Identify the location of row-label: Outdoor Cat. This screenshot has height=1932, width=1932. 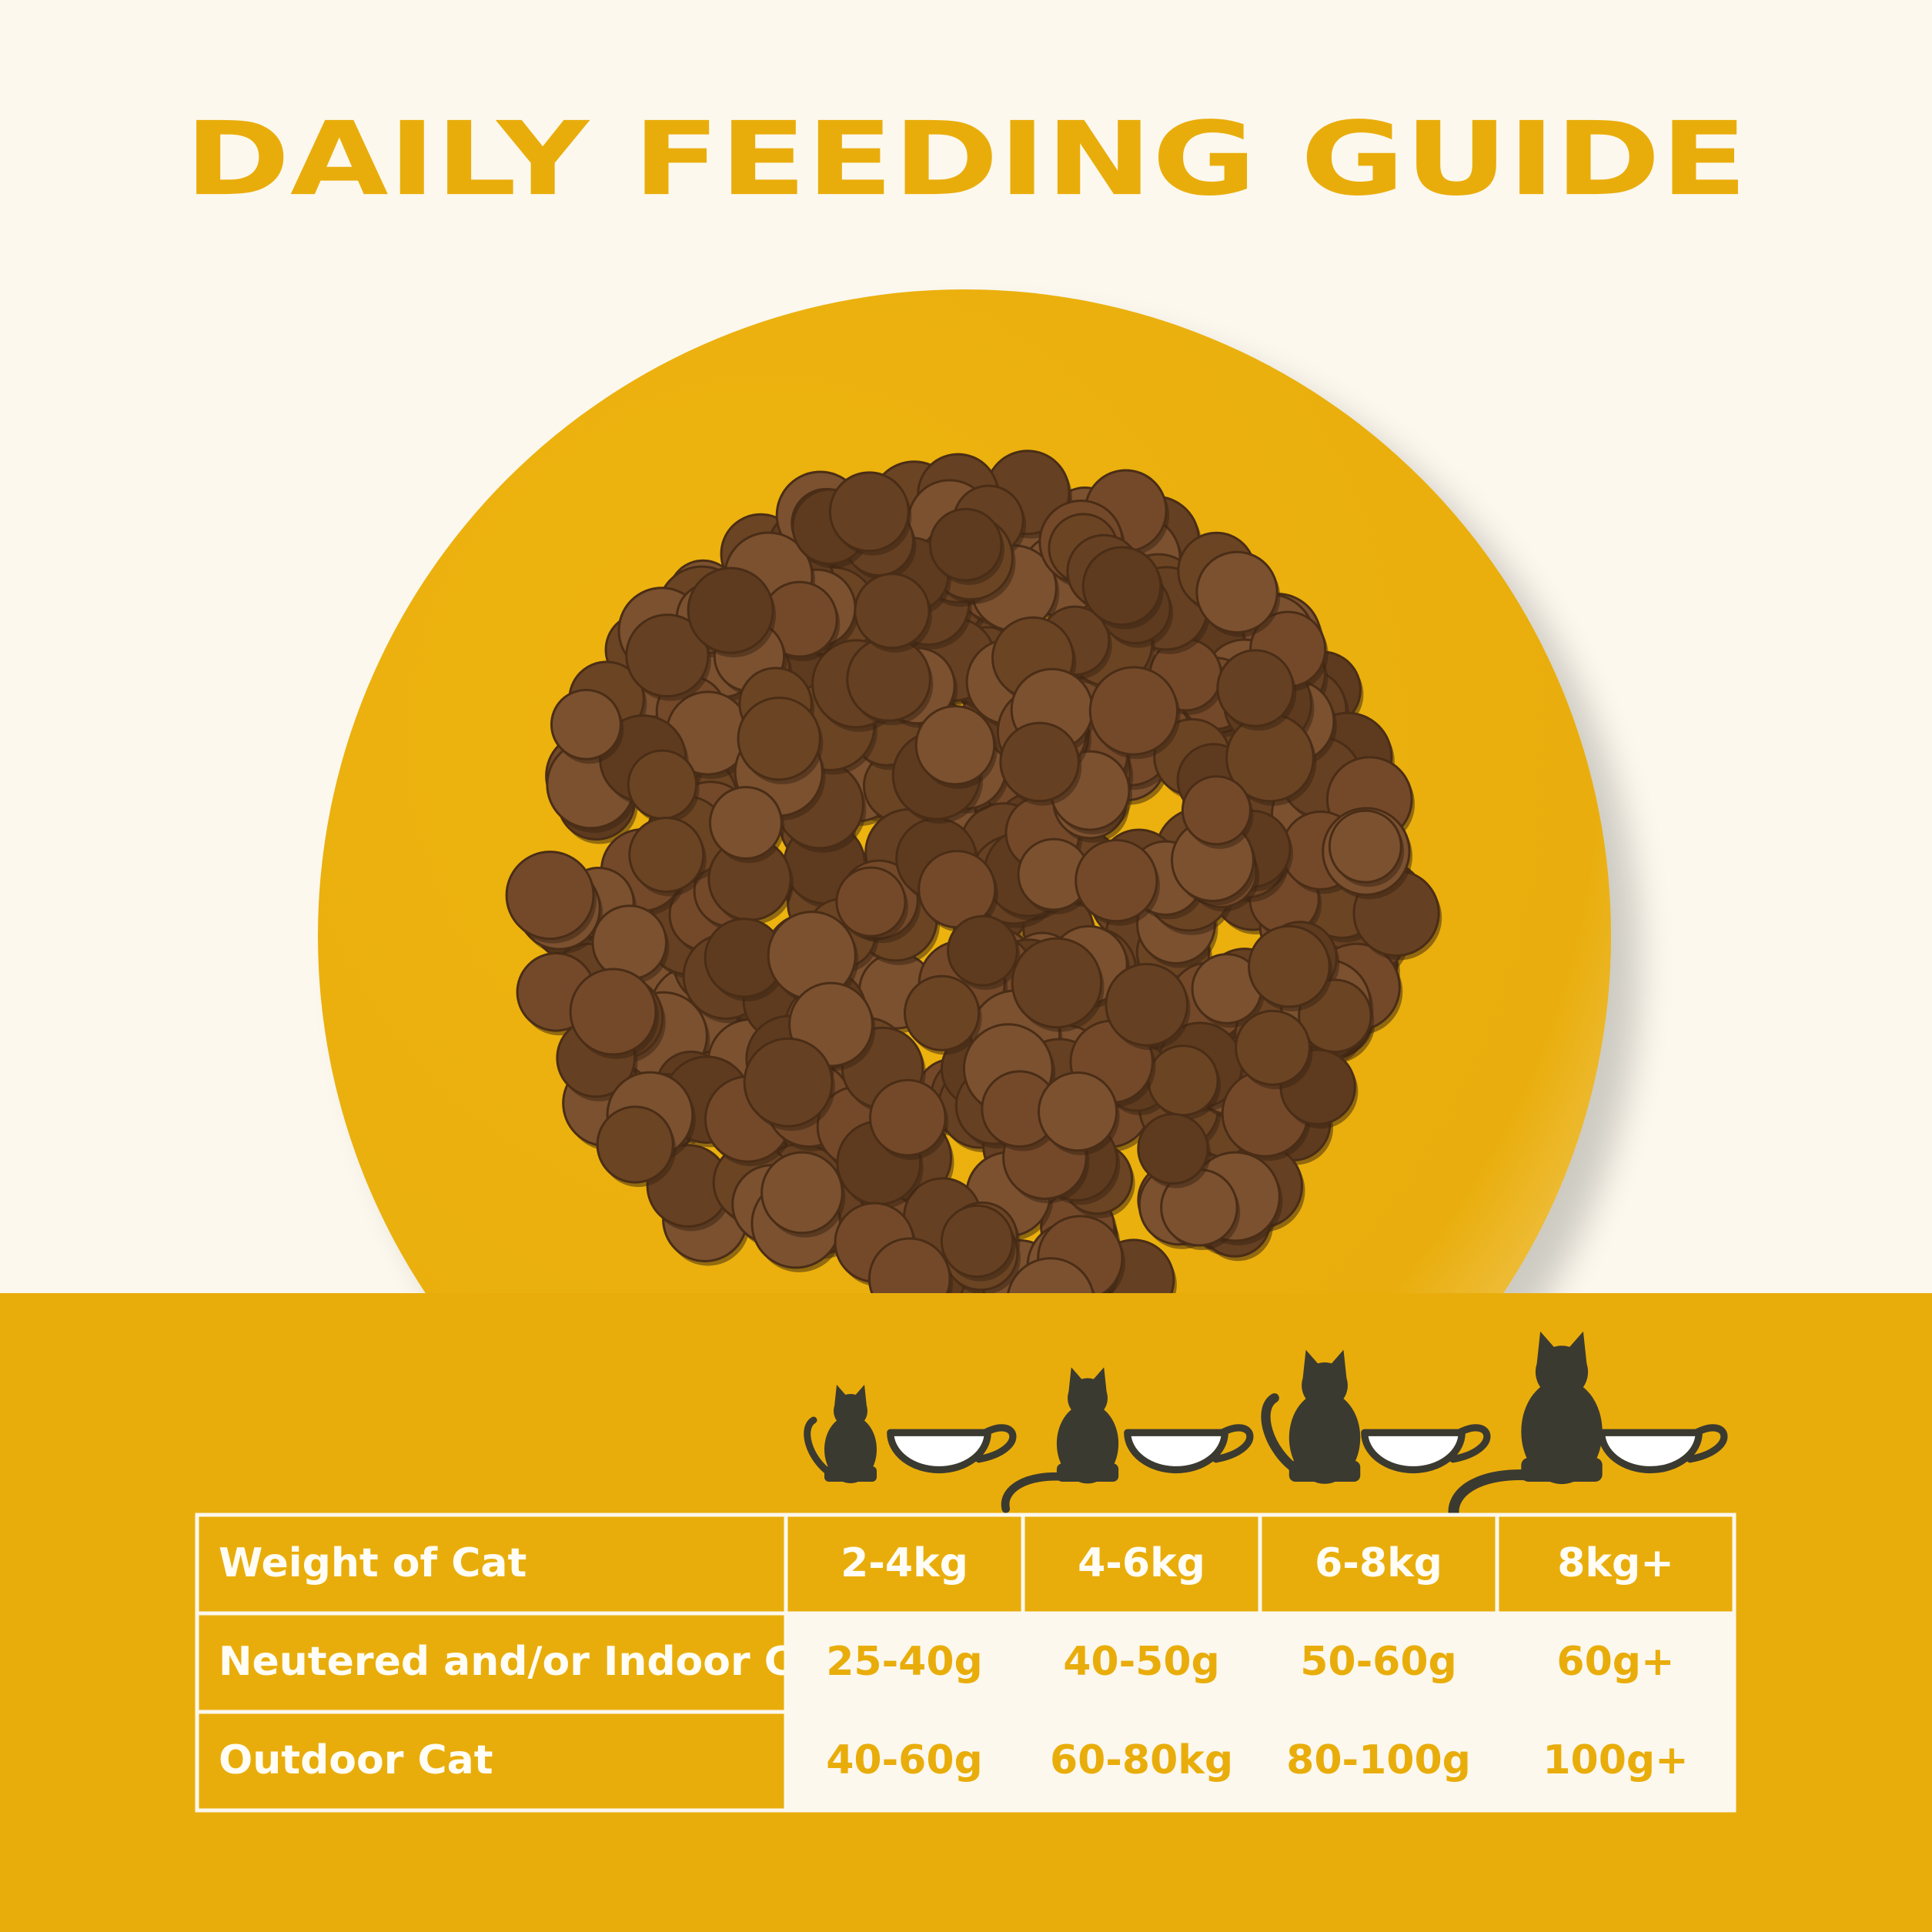
(356, 1760).